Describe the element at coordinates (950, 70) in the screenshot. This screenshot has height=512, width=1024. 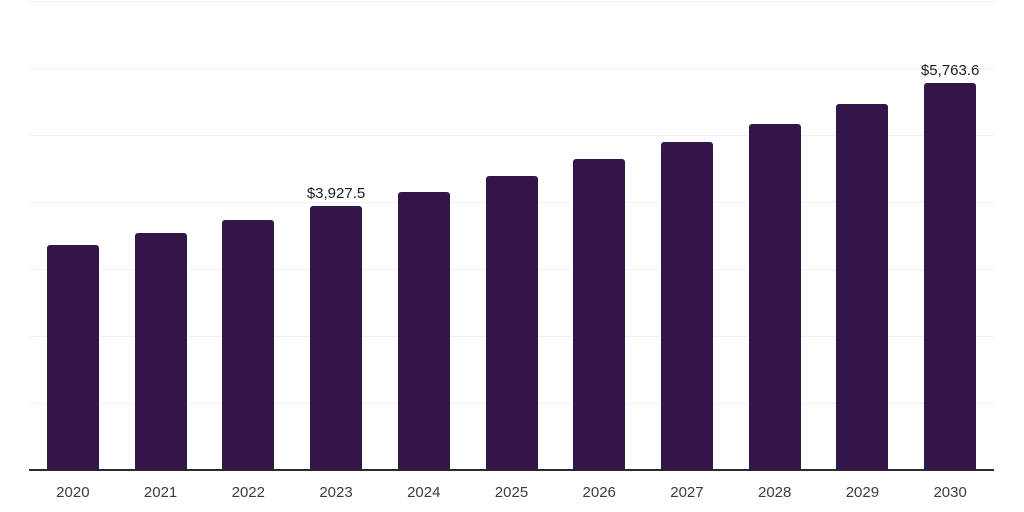
I see `bar-value-label-2030: $5,763.6` at that location.